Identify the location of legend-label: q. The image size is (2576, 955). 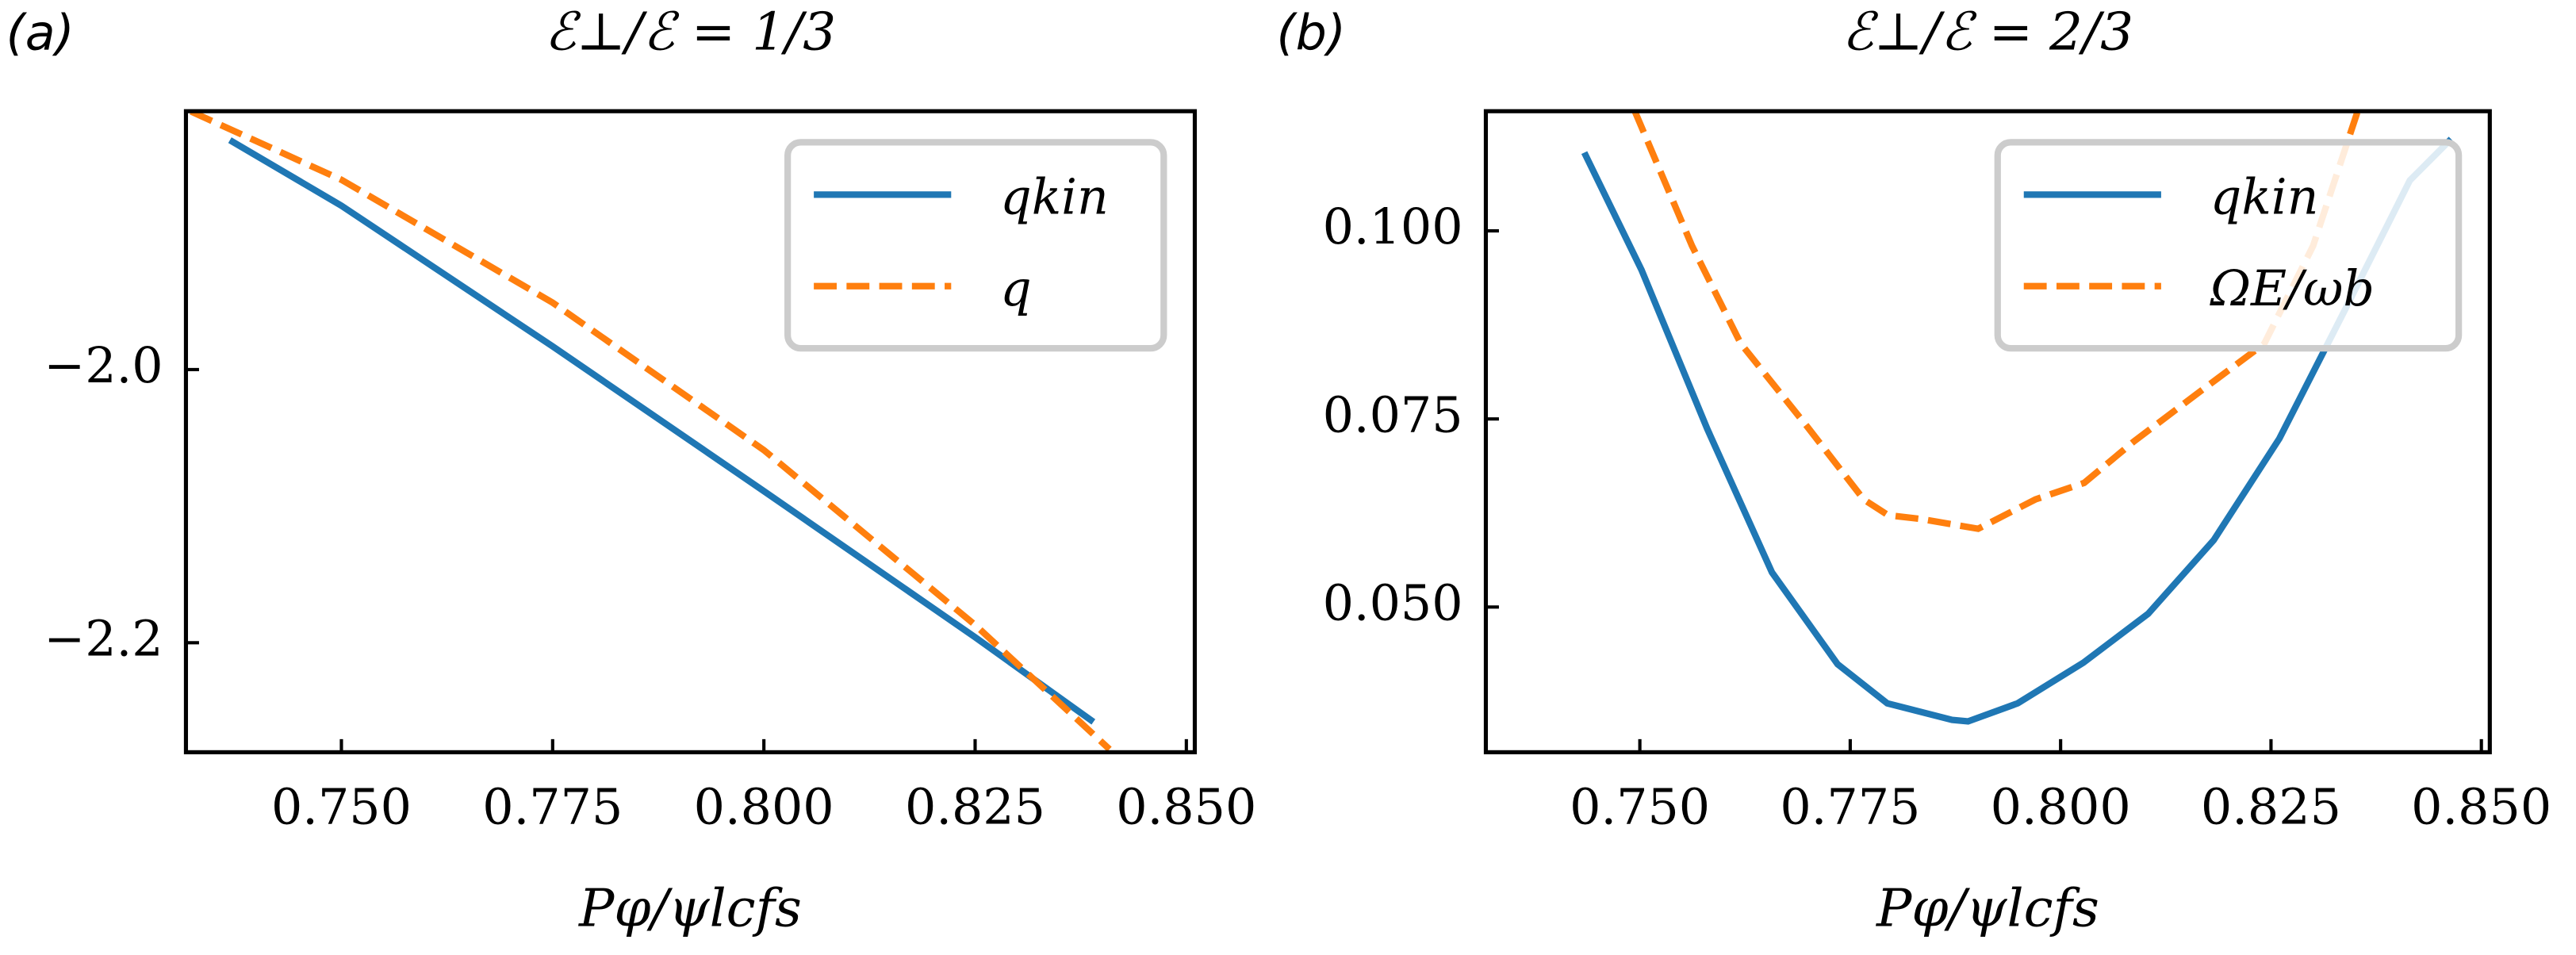
(1016, 288).